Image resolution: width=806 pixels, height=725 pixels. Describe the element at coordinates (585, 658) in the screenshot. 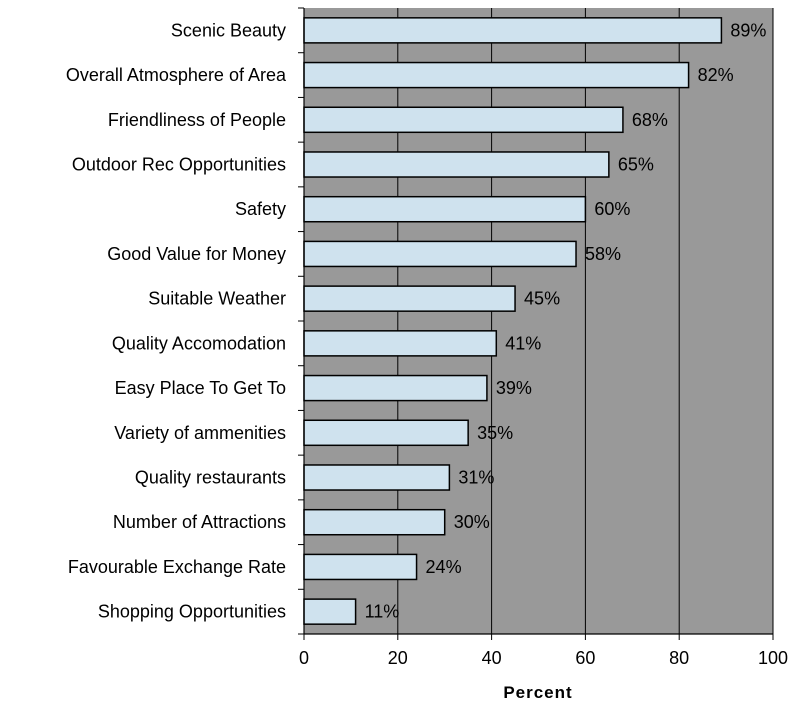

I see `x-tick-label: 60` at that location.